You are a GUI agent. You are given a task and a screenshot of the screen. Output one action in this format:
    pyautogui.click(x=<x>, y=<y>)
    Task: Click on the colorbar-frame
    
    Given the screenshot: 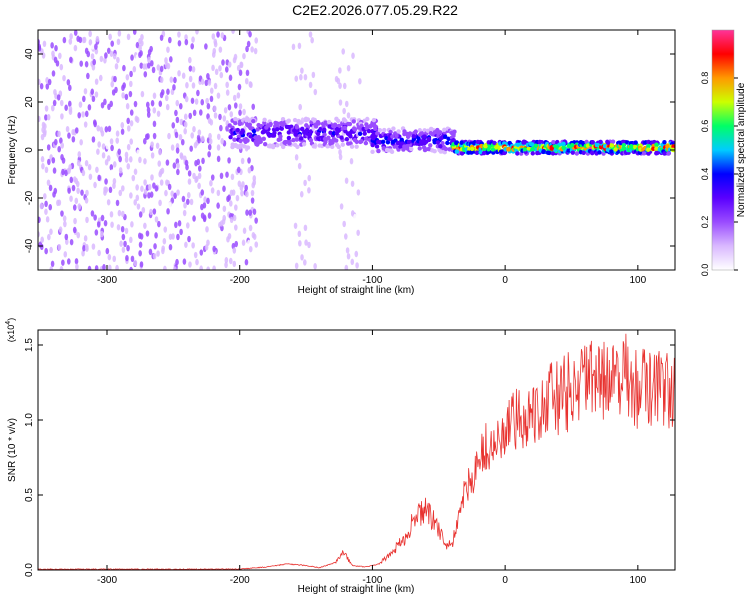 What is the action you would take?
    pyautogui.click(x=723, y=150)
    